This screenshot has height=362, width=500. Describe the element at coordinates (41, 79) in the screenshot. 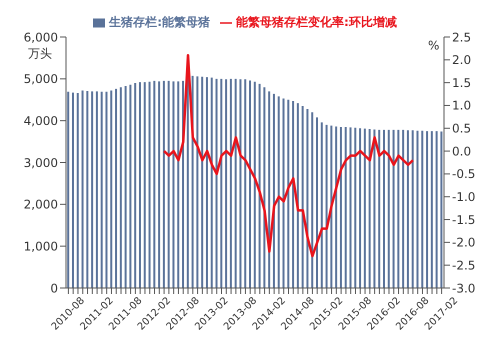

I see `y-tick-label: 5,000` at that location.